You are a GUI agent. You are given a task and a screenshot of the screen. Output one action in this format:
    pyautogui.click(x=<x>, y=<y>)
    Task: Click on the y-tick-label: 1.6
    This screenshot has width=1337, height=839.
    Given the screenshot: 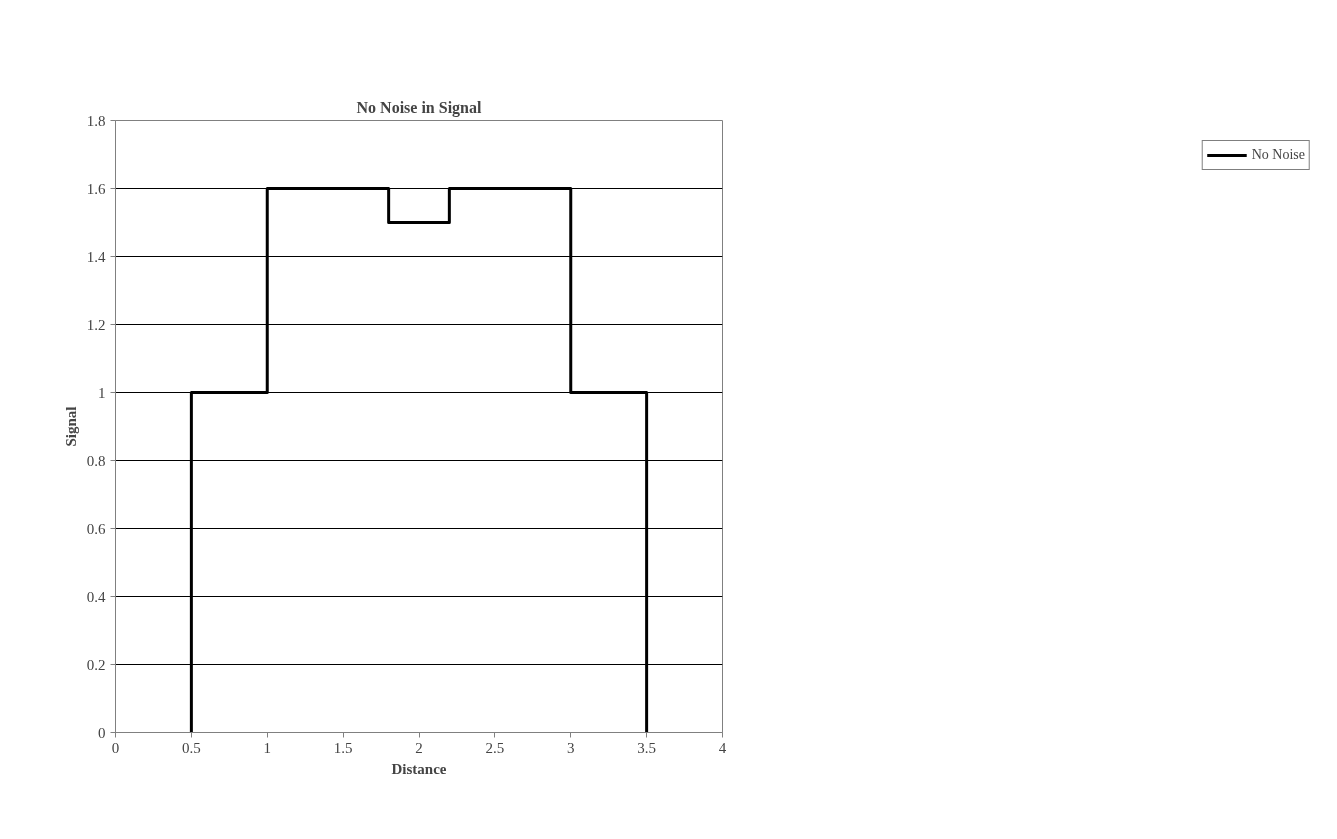 What is the action you would take?
    pyautogui.click(x=96, y=188)
    